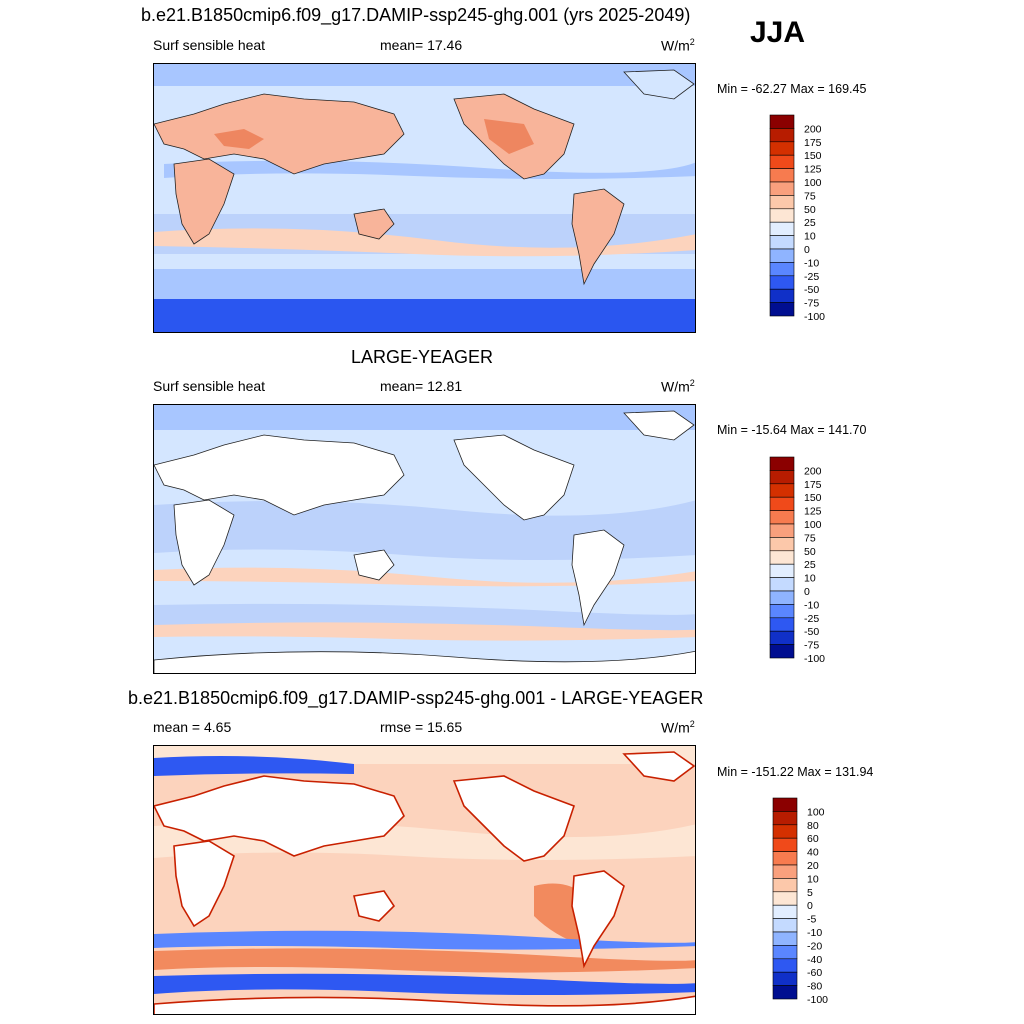 Image resolution: width=1024 pixels, height=1024 pixels. I want to click on panel-1-minmax: Min = -62.27 Max = 169.45, so click(792, 89).